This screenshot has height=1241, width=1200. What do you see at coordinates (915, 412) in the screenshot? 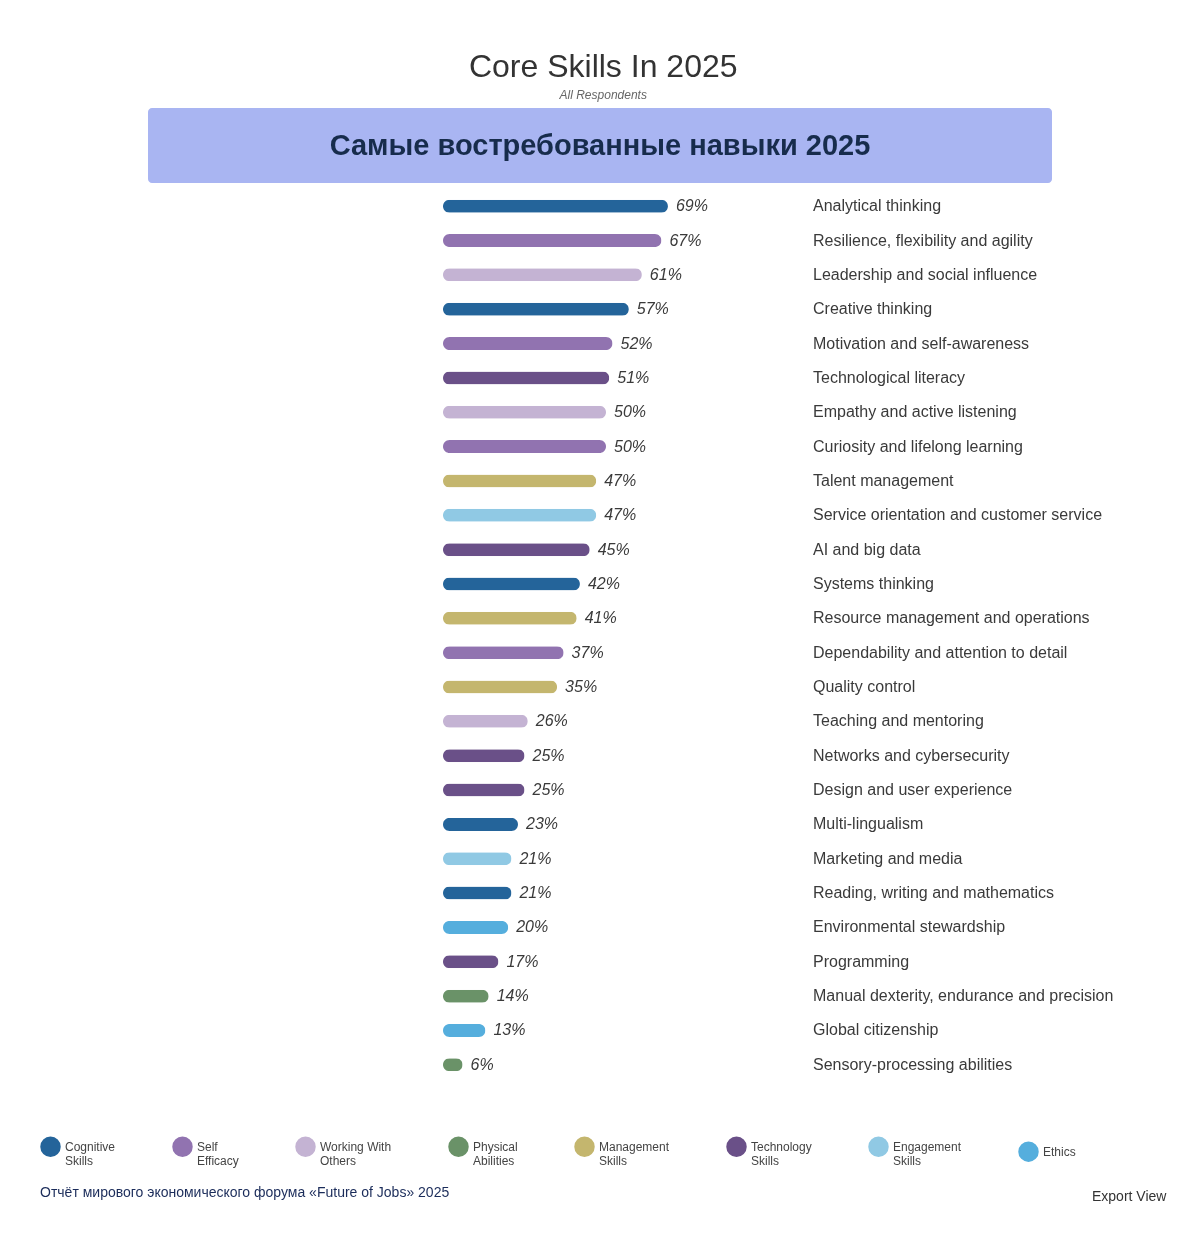
I see `y-tick-label: Empathy and active listening` at bounding box center [915, 412].